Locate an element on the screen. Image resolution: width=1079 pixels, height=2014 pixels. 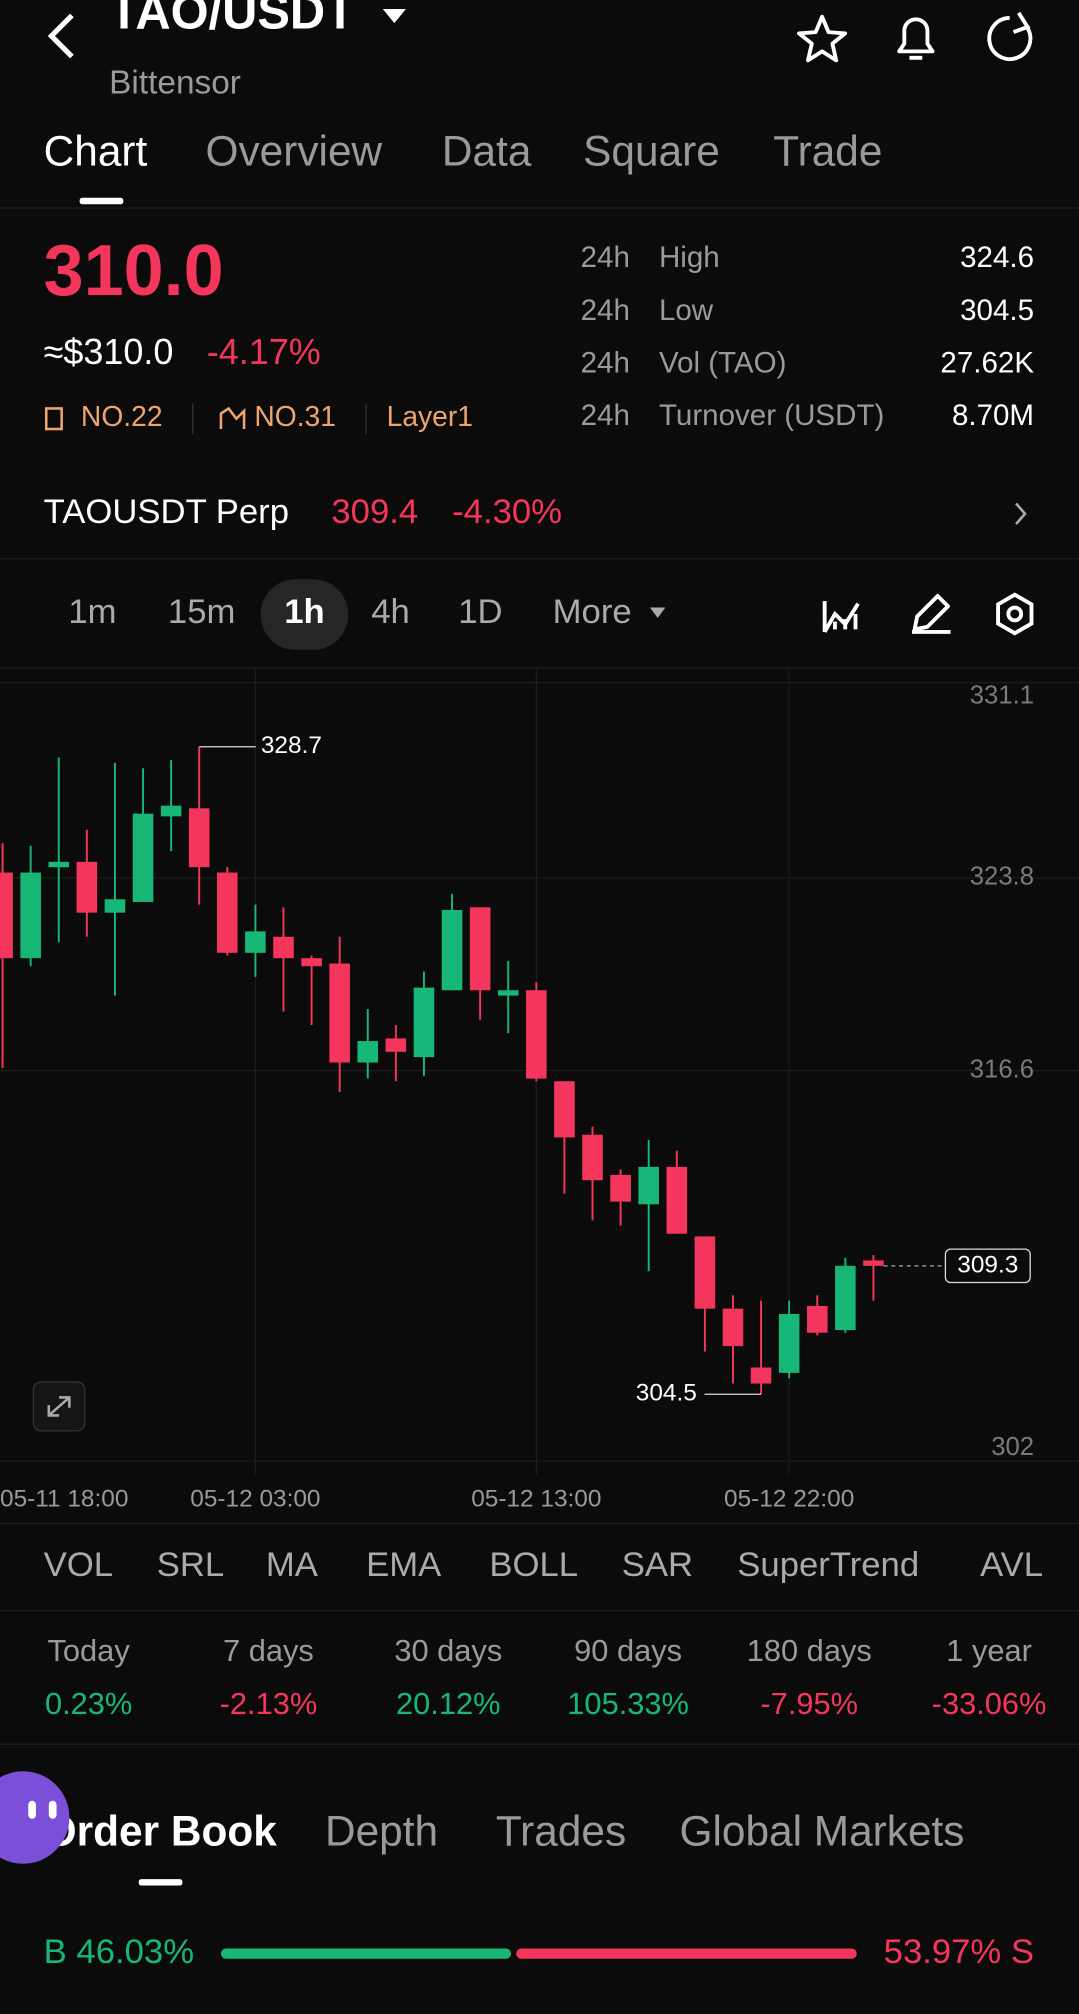
sell-bar is located at coordinates (686, 1953).